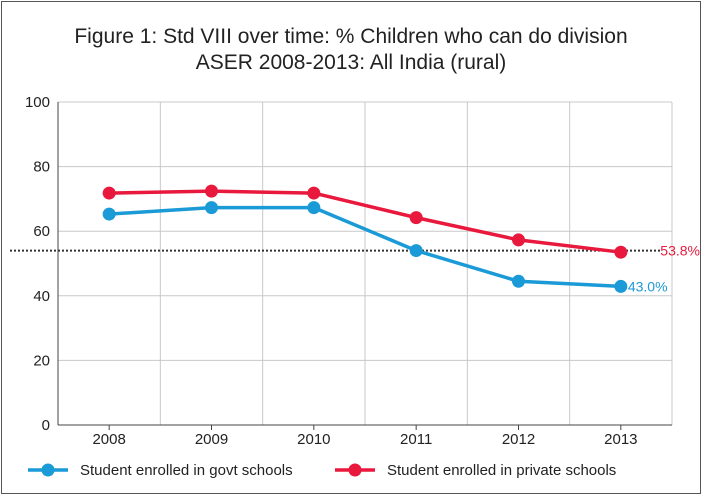  I want to click on y-tick-label: 60, so click(41, 231).